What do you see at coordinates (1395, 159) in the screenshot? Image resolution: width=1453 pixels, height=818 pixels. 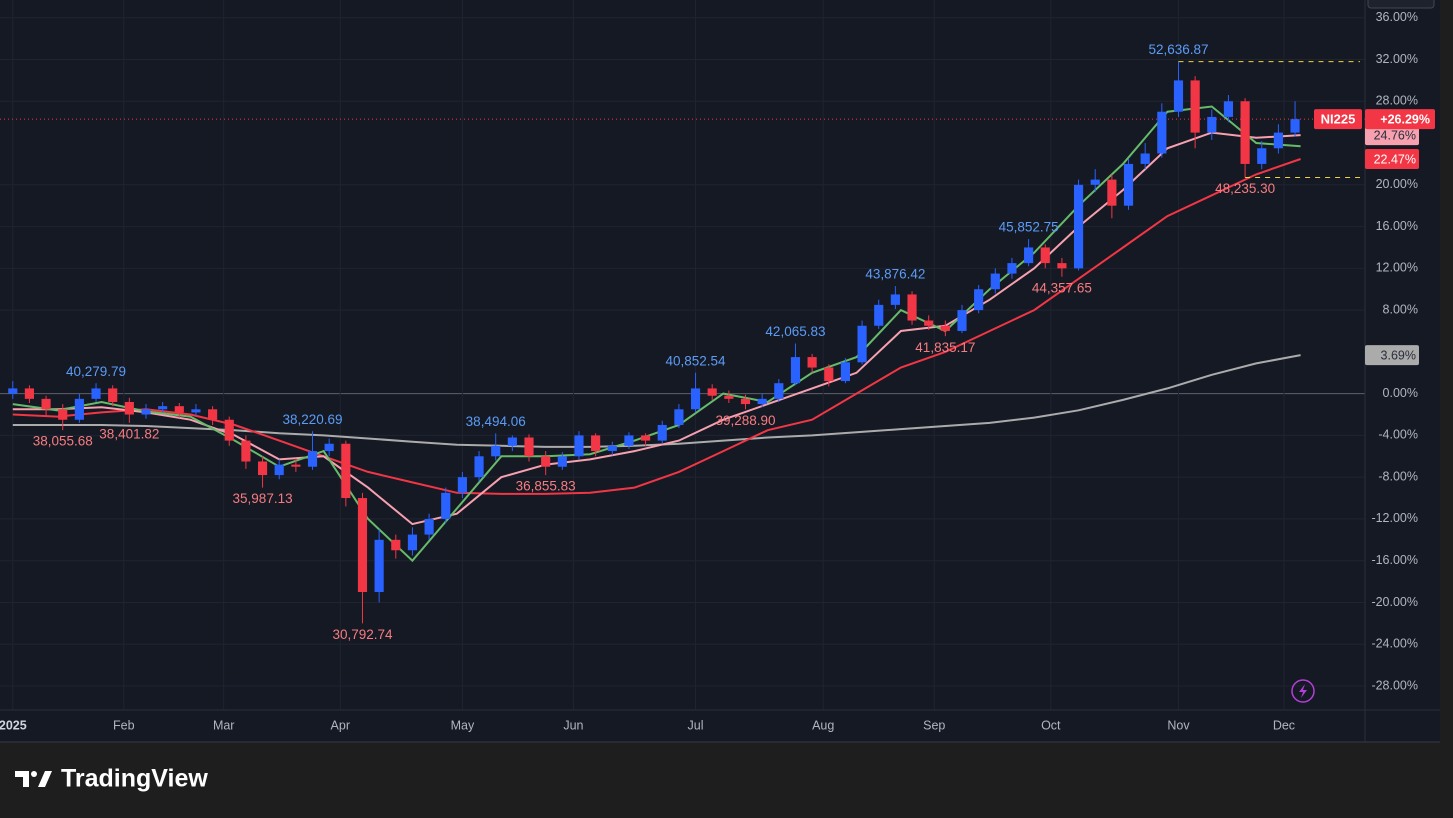 I see `axis-value-label: 22.47%` at bounding box center [1395, 159].